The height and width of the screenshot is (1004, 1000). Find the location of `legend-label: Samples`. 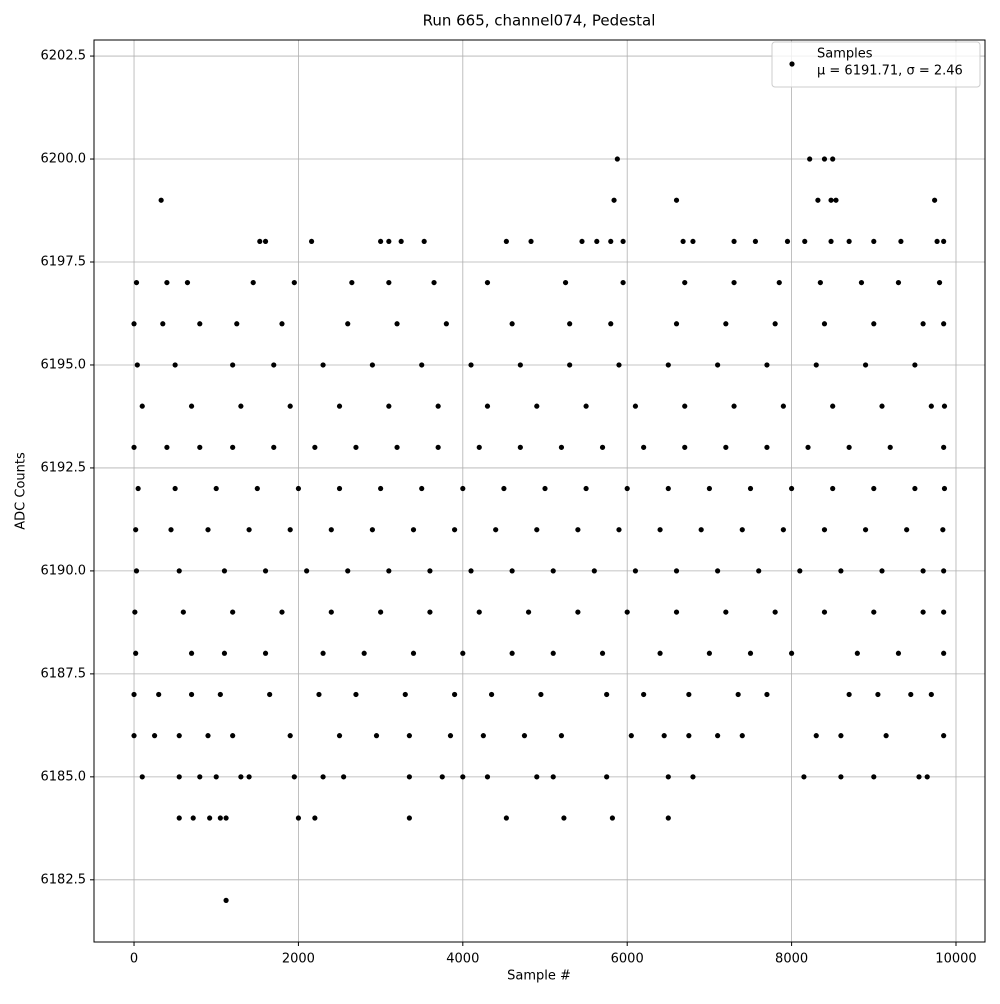

legend-label: Samples is located at coordinates (845, 54).